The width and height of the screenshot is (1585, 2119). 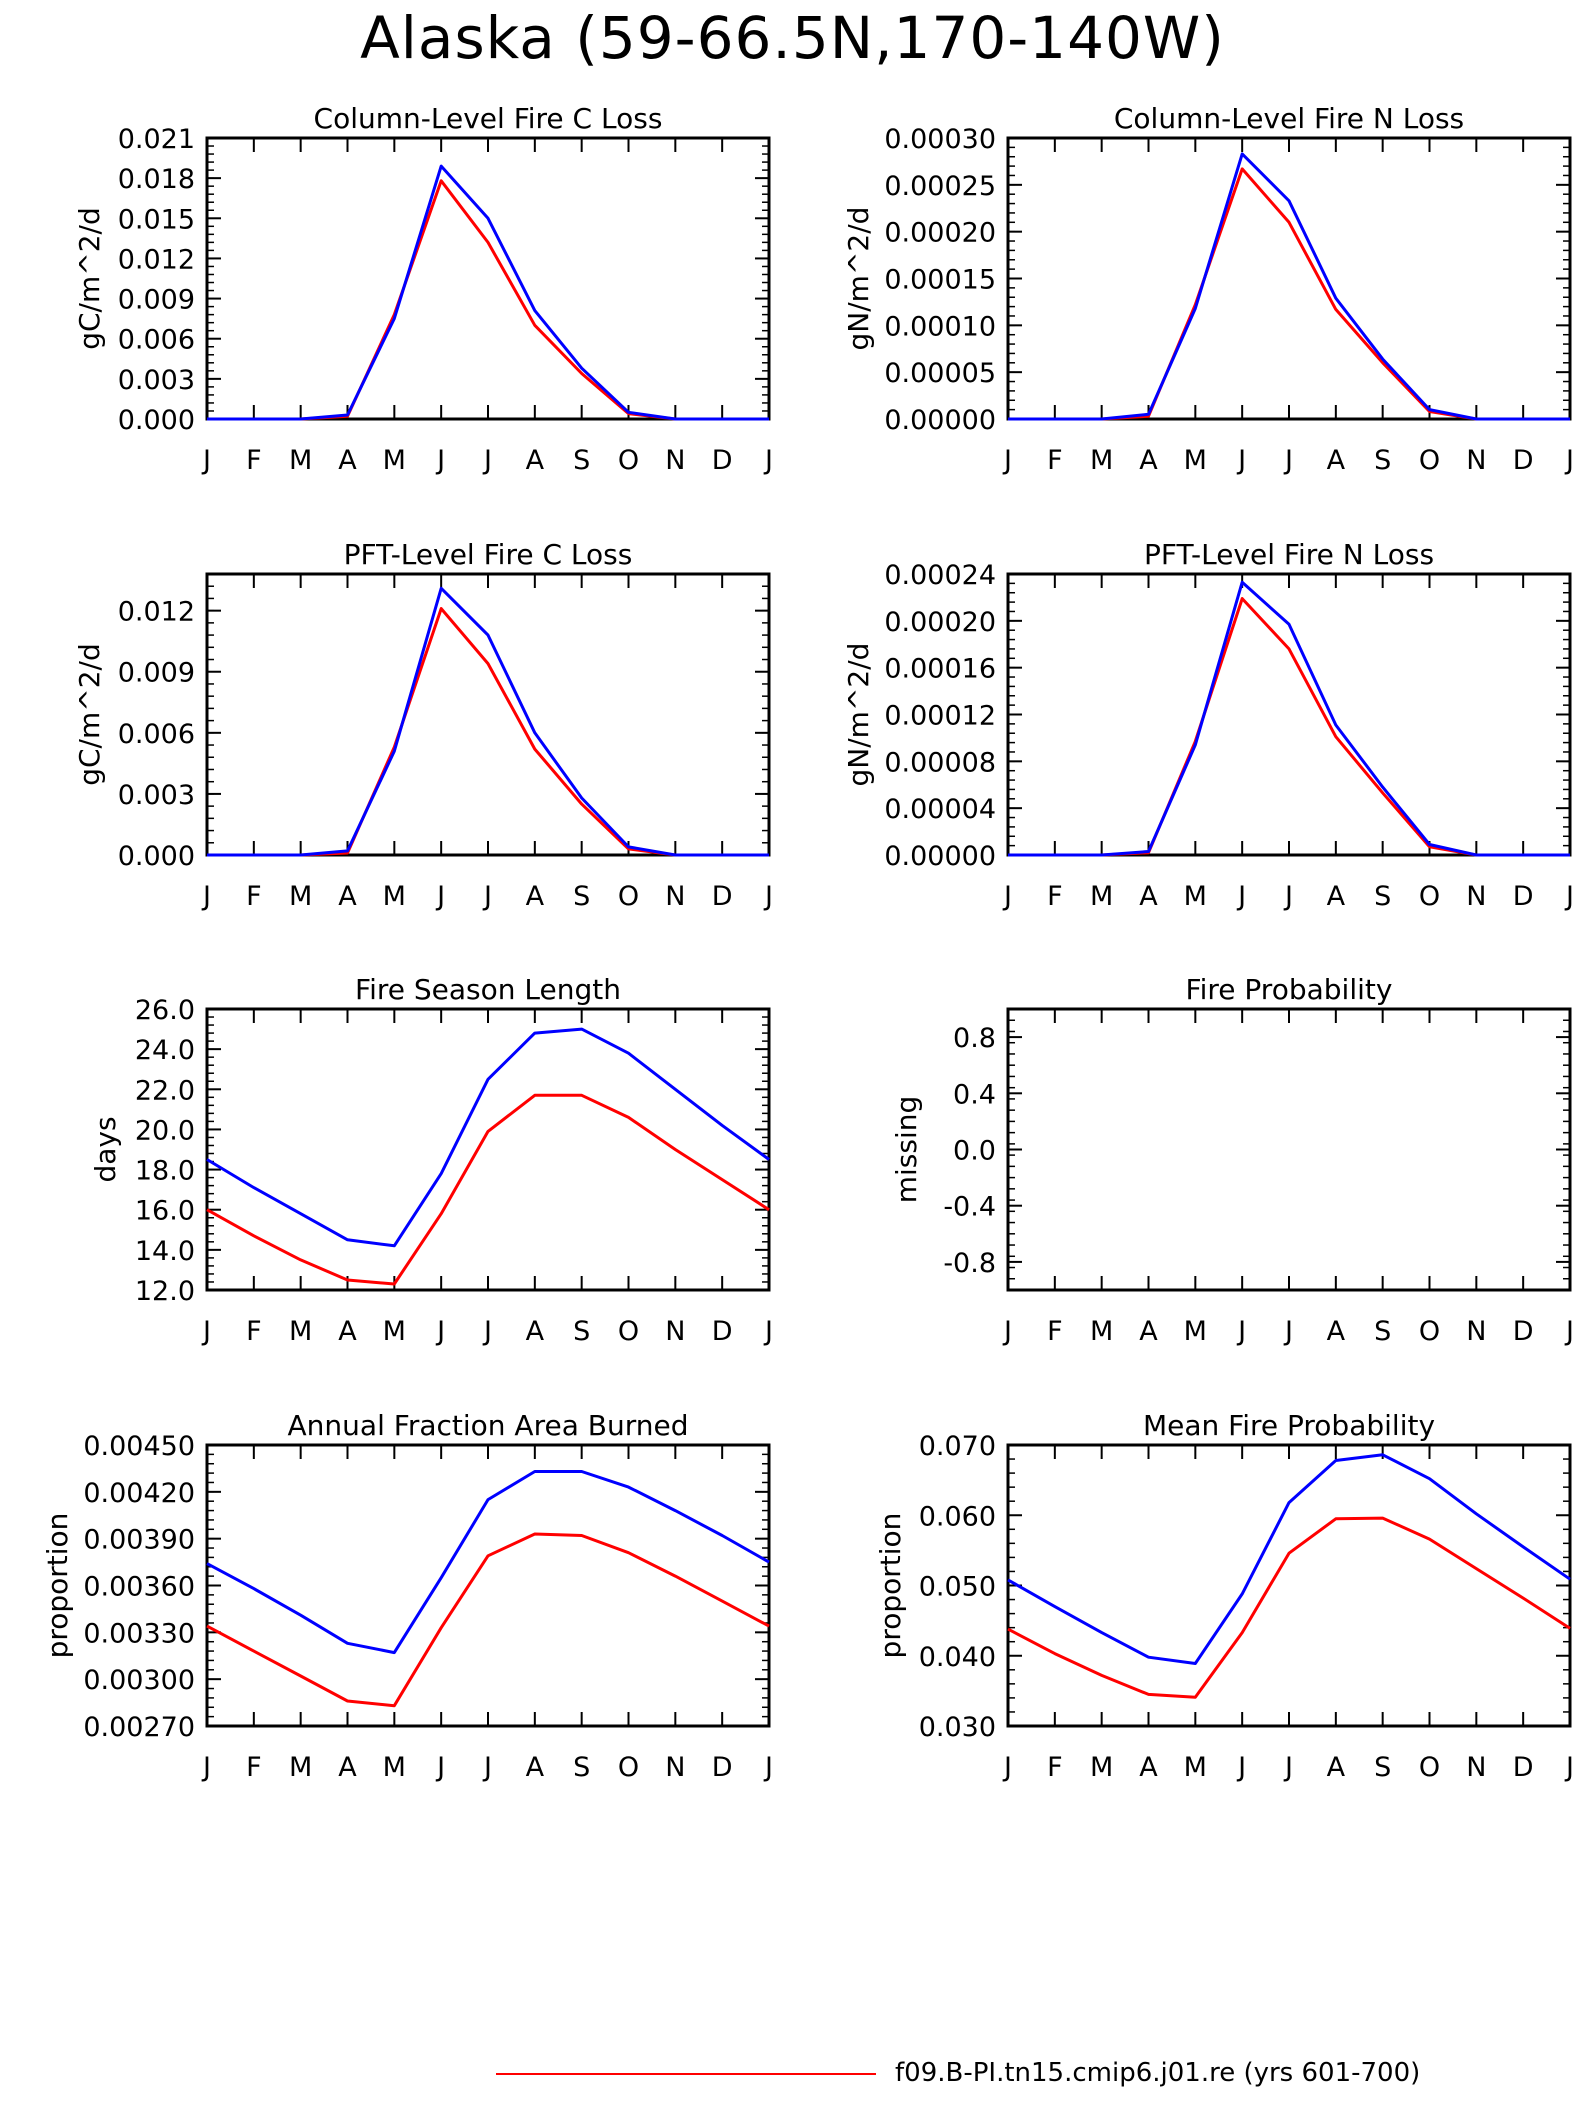 What do you see at coordinates (940, 139) in the screenshot?
I see `y-tick-label: 0.00030` at bounding box center [940, 139].